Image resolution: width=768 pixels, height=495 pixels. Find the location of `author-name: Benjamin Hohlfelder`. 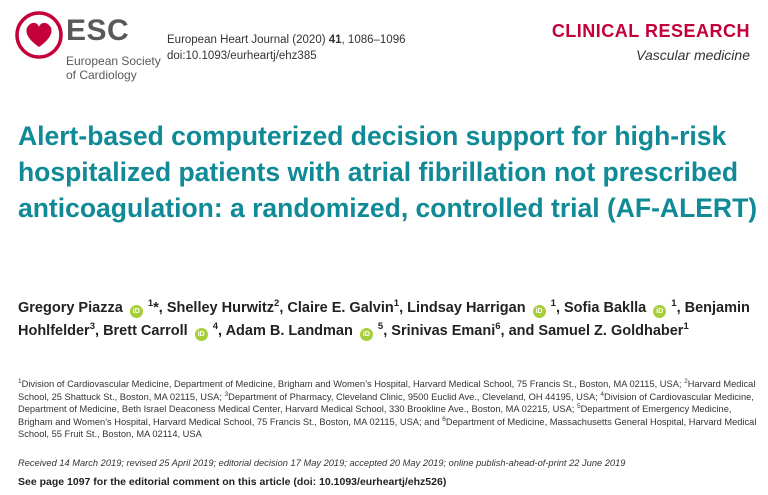

author-name: Benjamin Hohlfelder is located at coordinates (384, 319).